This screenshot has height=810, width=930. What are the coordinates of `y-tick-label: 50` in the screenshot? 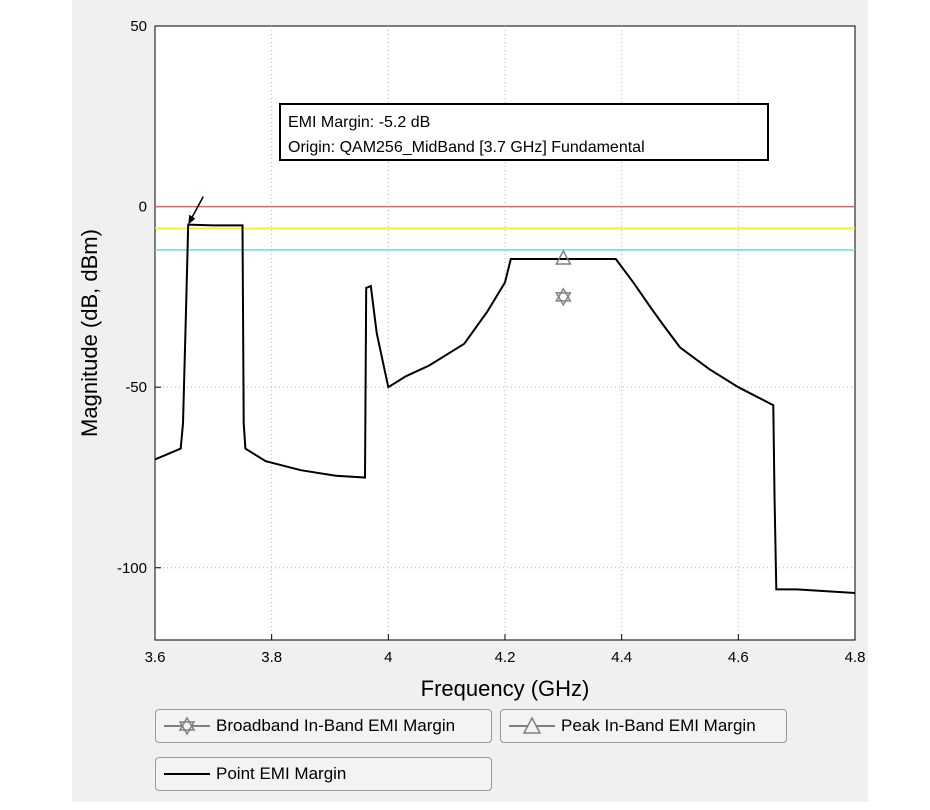 It's located at (138, 26).